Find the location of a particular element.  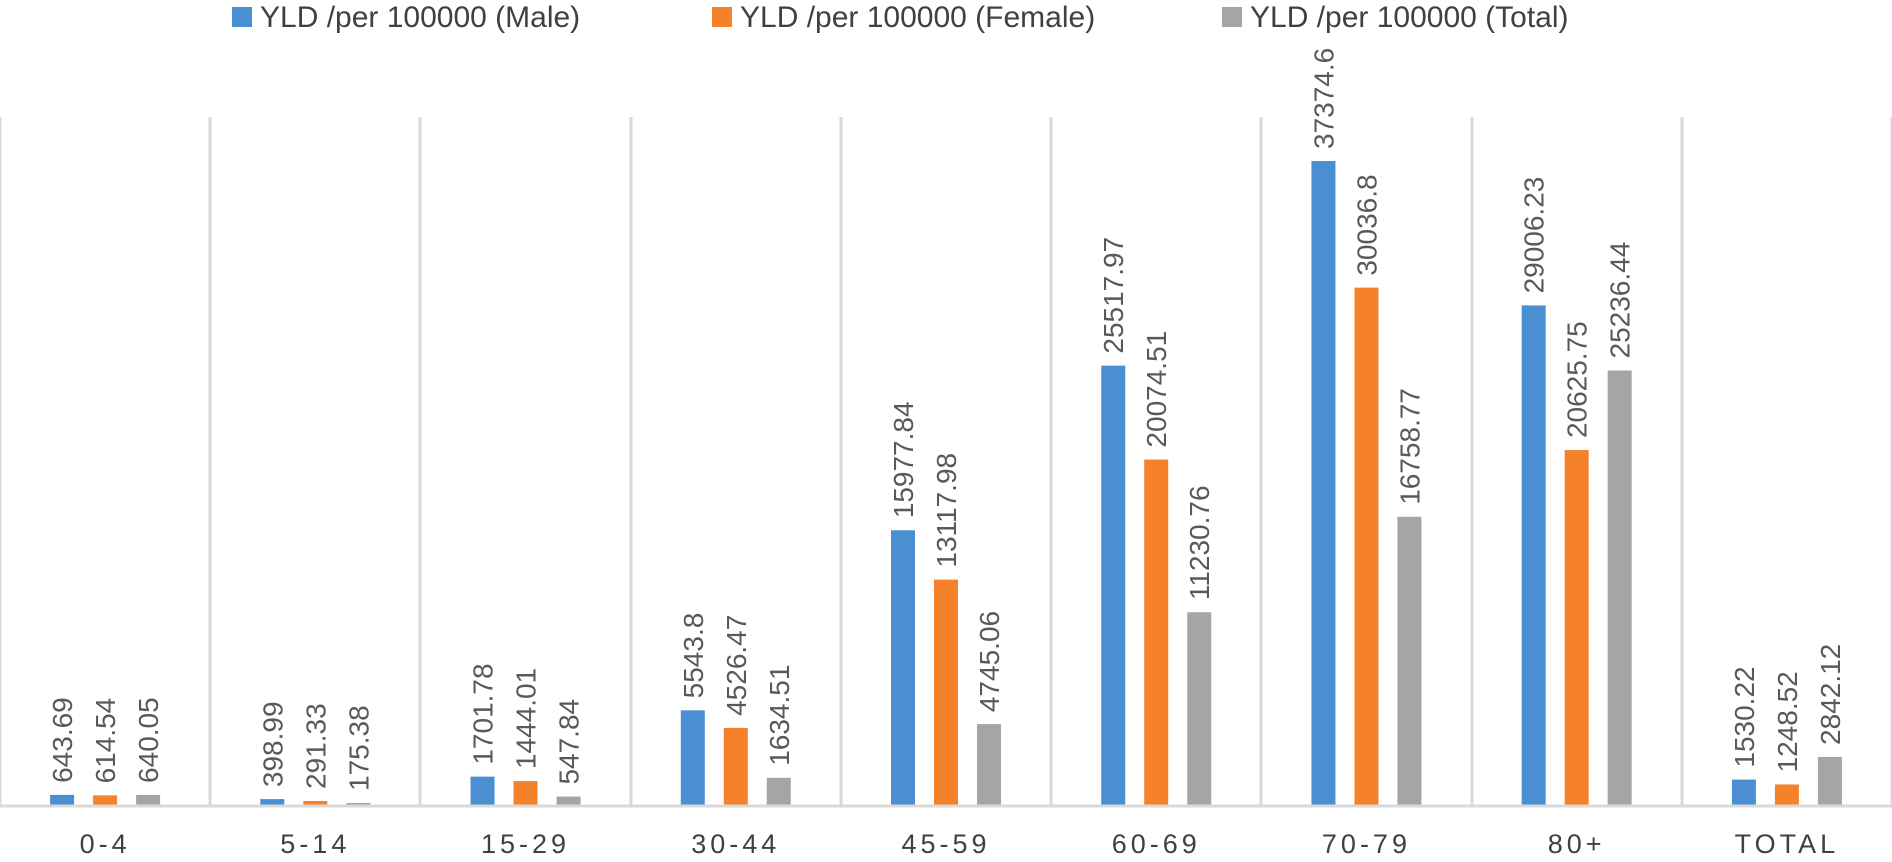

x-tick-label: 80+ is located at coordinates (1577, 844).